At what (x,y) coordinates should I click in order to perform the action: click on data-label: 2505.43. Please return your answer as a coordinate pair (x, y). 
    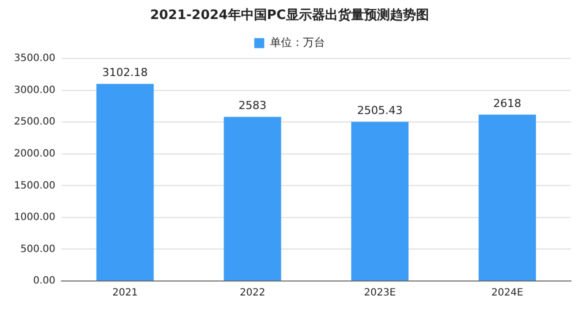
    Looking at the image, I should click on (380, 111).